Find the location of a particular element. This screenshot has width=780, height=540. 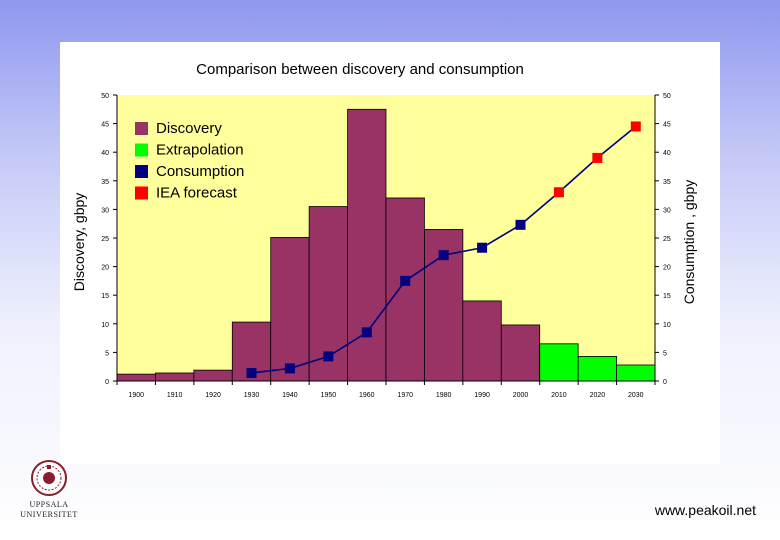

legend-label-discovery: Discovery is located at coordinates (189, 128).